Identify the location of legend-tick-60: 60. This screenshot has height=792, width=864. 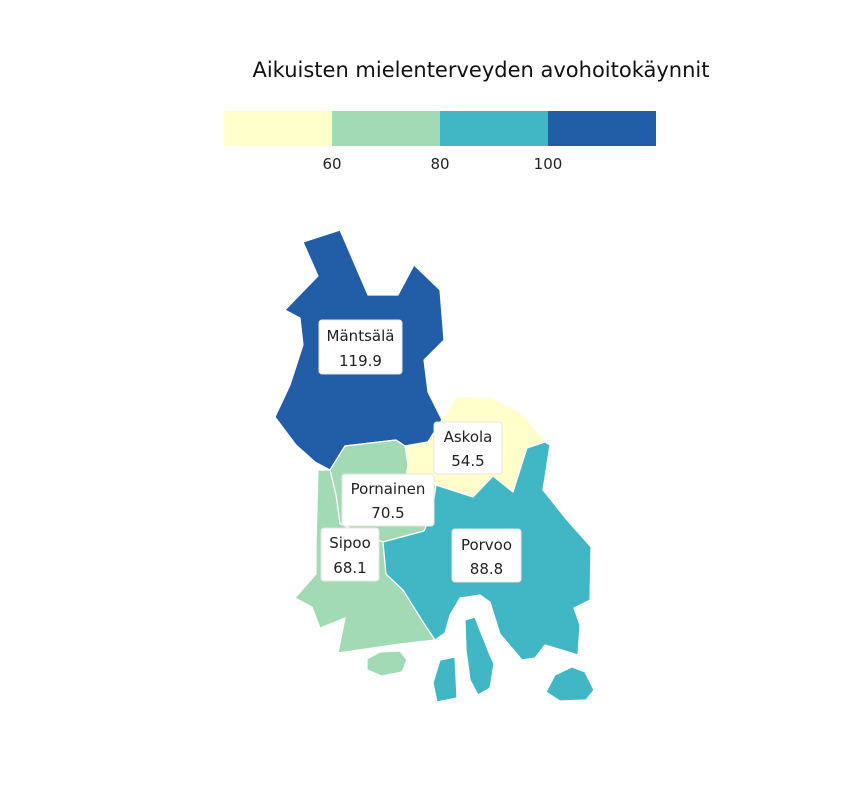
(331, 164).